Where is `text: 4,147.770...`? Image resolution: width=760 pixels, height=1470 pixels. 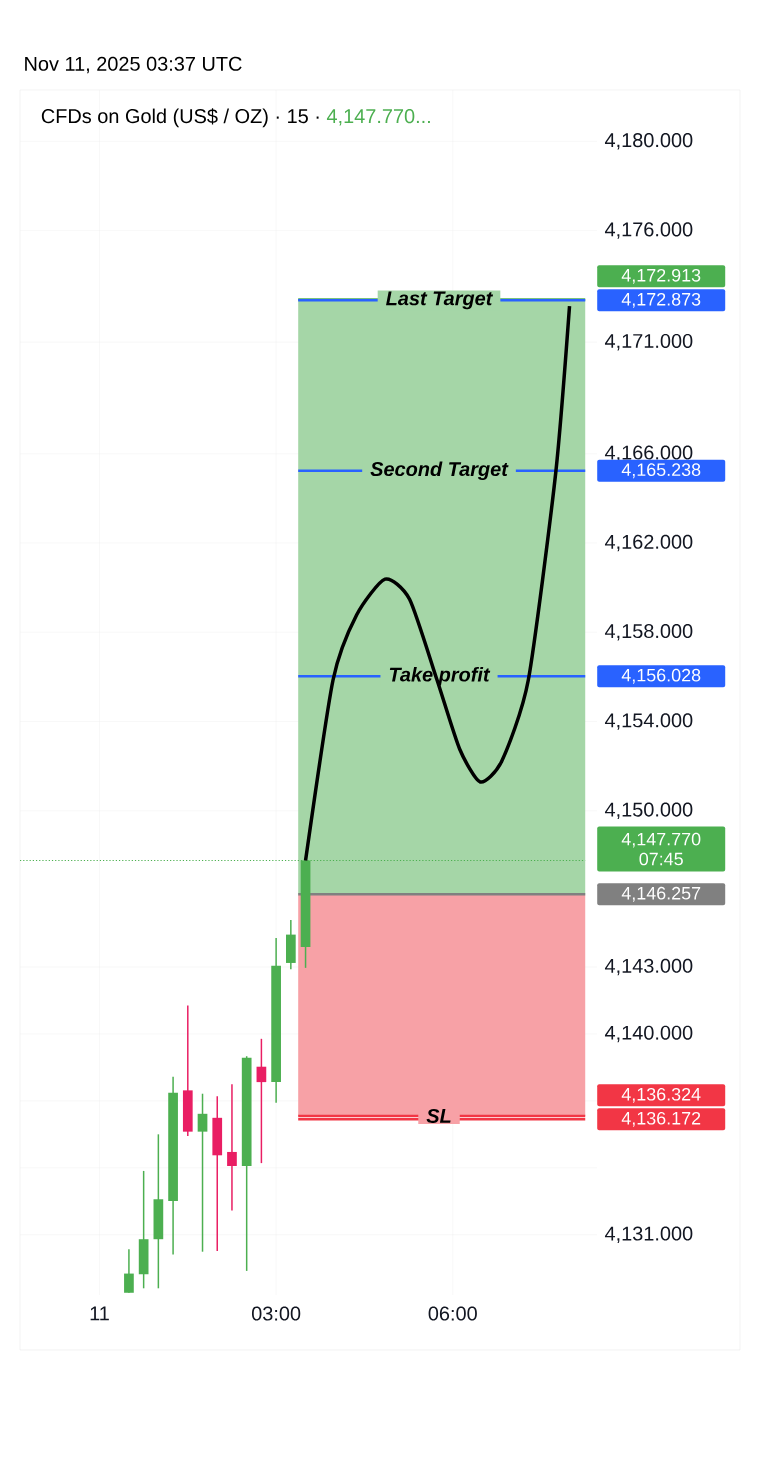 text: 4,147.770... is located at coordinates (378, 117).